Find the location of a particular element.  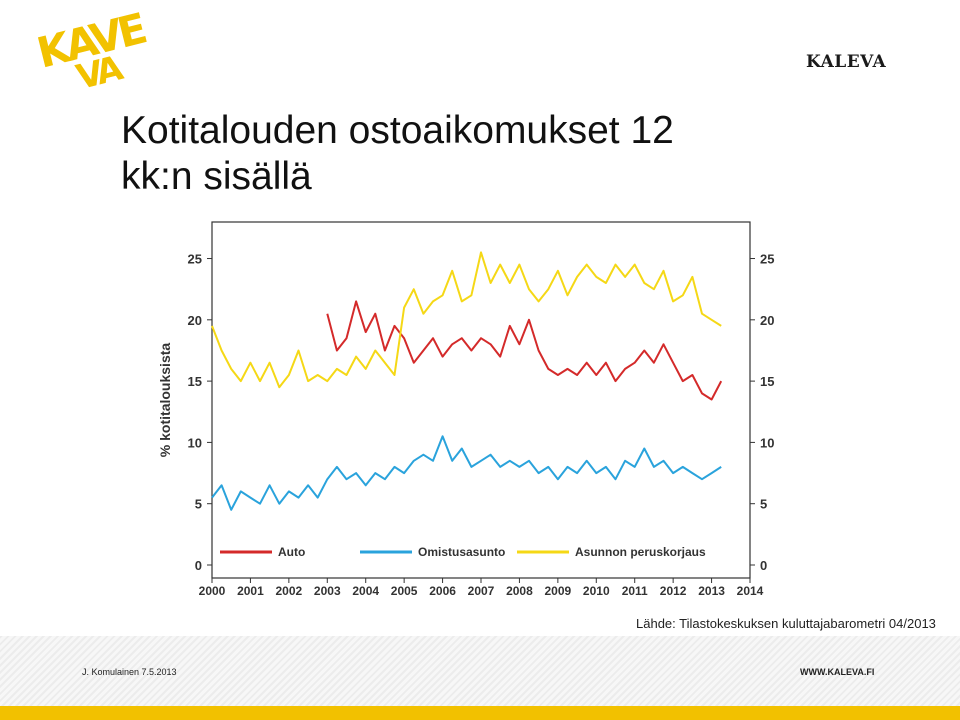

x-tick-label: 2014 is located at coordinates (750, 591).